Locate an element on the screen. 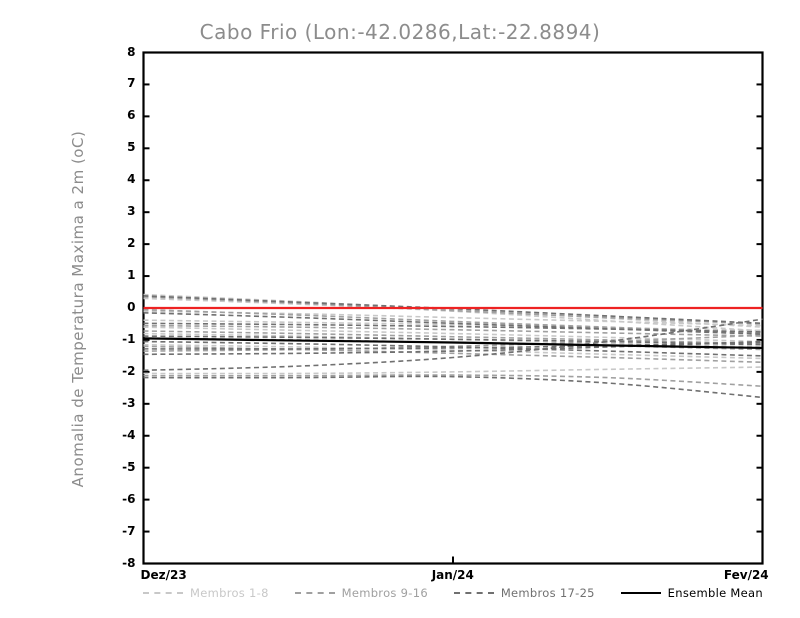 The width and height of the screenshot is (800, 618). legend-label: Membros 9-16 is located at coordinates (384, 593).